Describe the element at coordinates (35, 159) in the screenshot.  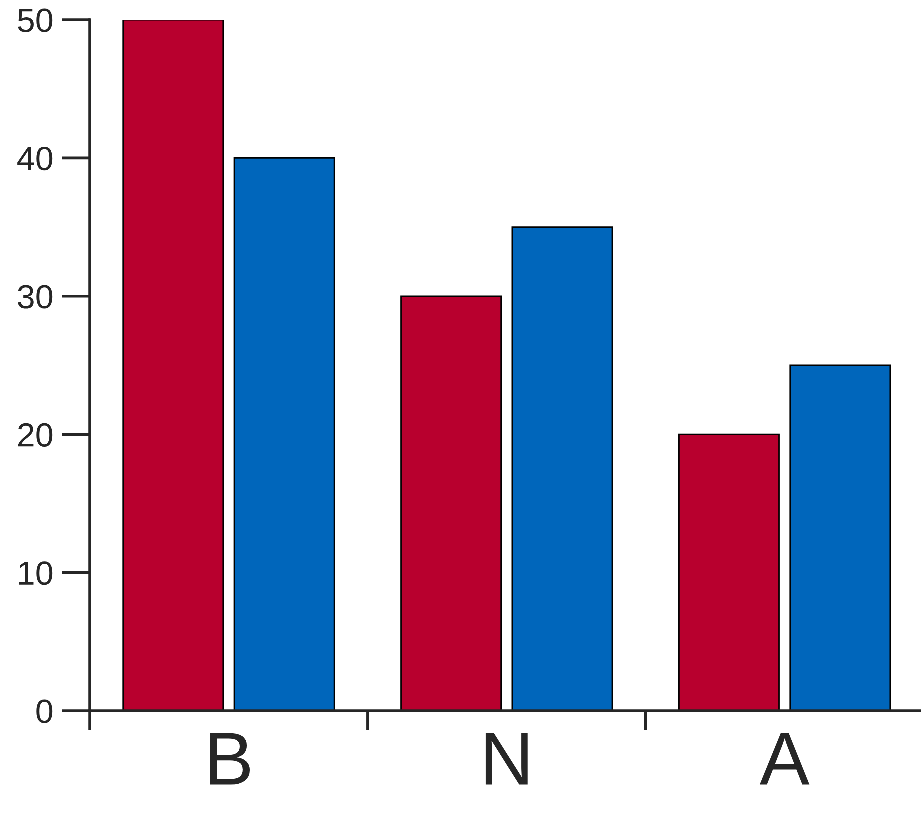
I see `y-tick-label: 40` at that location.